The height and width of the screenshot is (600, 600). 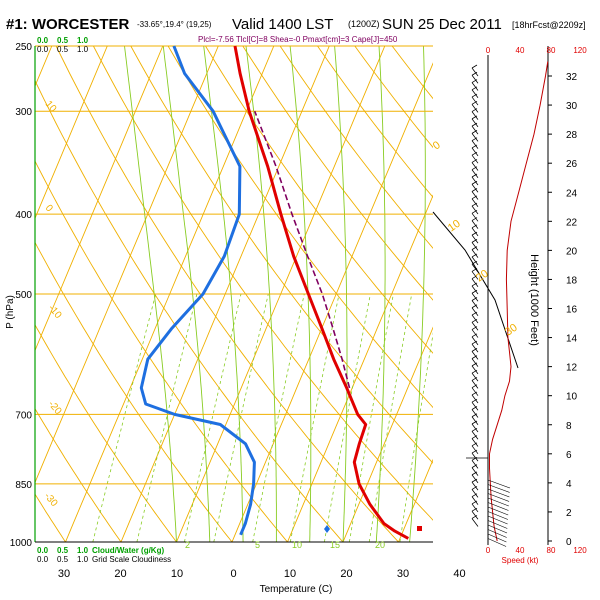 I want to click on cloud-top-tick-2: 1.0, so click(x=83, y=40).